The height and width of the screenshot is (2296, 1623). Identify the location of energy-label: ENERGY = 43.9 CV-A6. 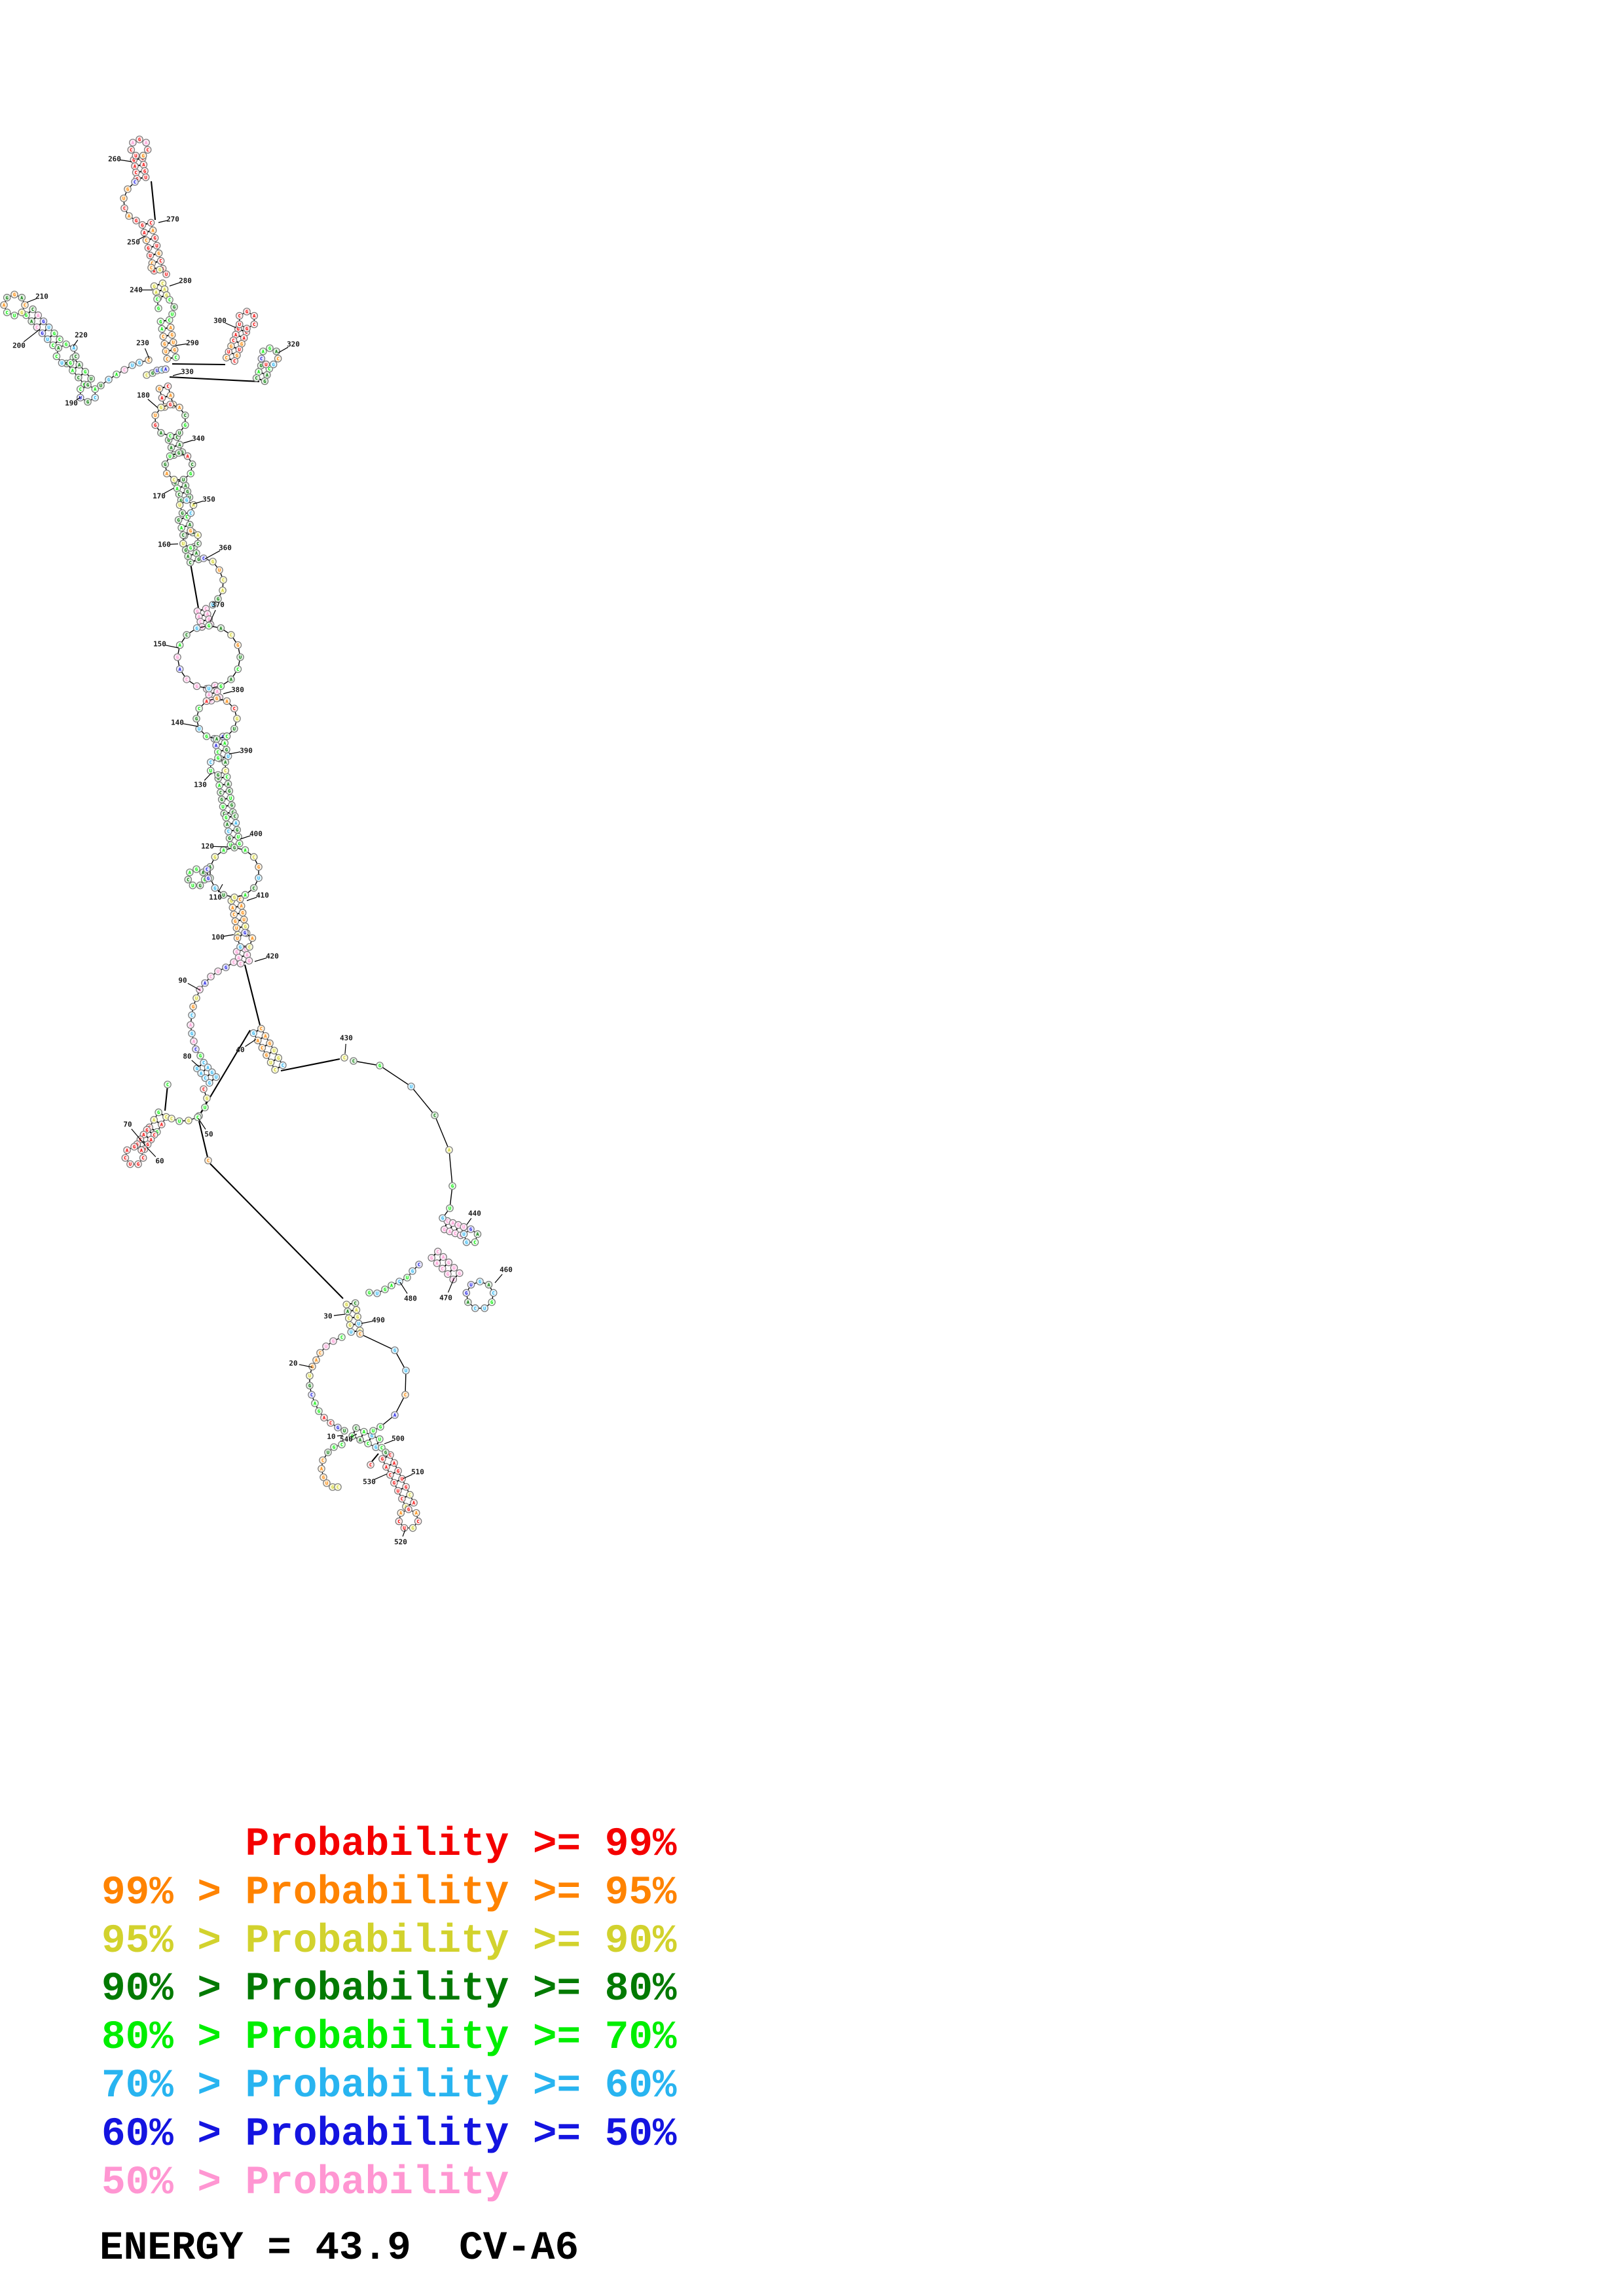
(339, 2248).